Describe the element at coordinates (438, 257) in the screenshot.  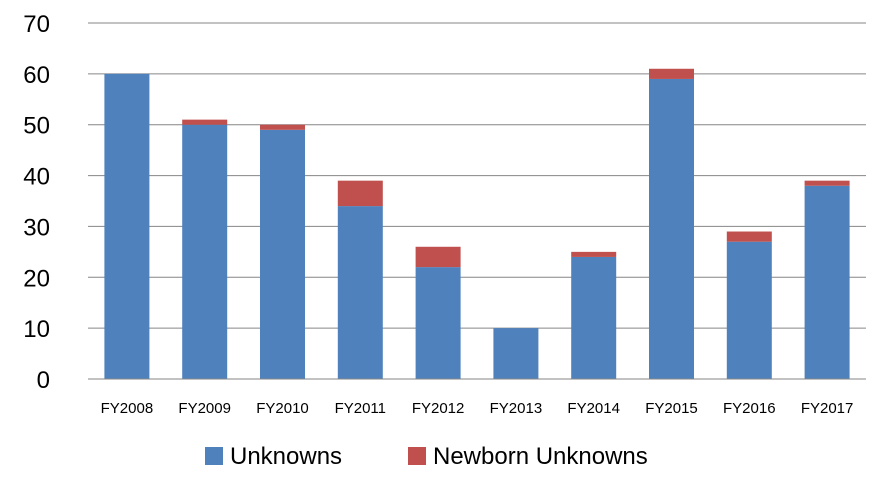
I see `bar-newborn-unknowns-fy2012` at that location.